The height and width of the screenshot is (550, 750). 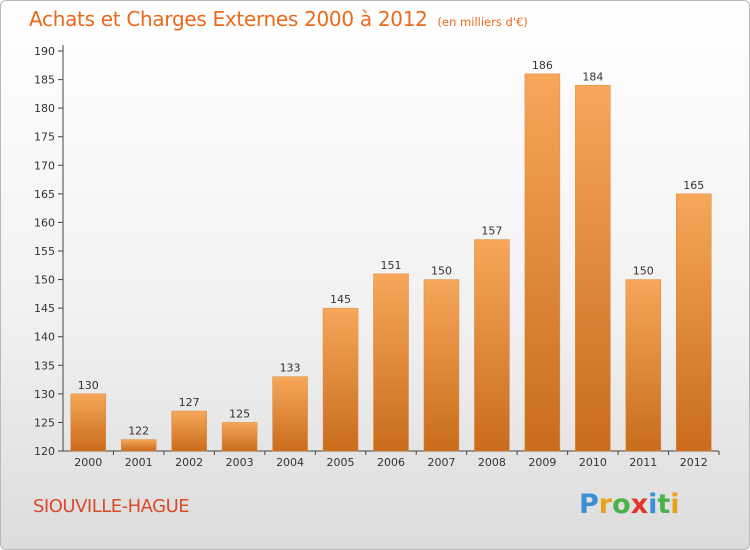 I want to click on bar-2004, so click(x=290, y=414).